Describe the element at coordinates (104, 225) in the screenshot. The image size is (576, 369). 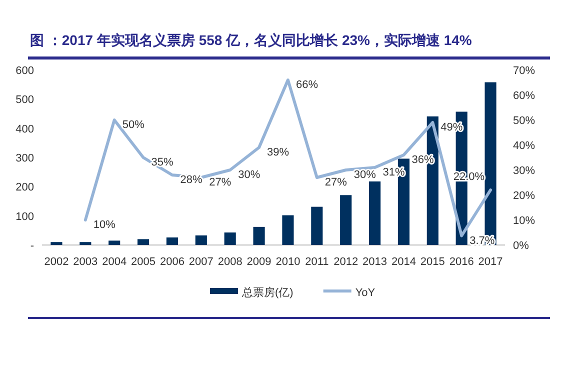
I see `data-label: 10%` at that location.